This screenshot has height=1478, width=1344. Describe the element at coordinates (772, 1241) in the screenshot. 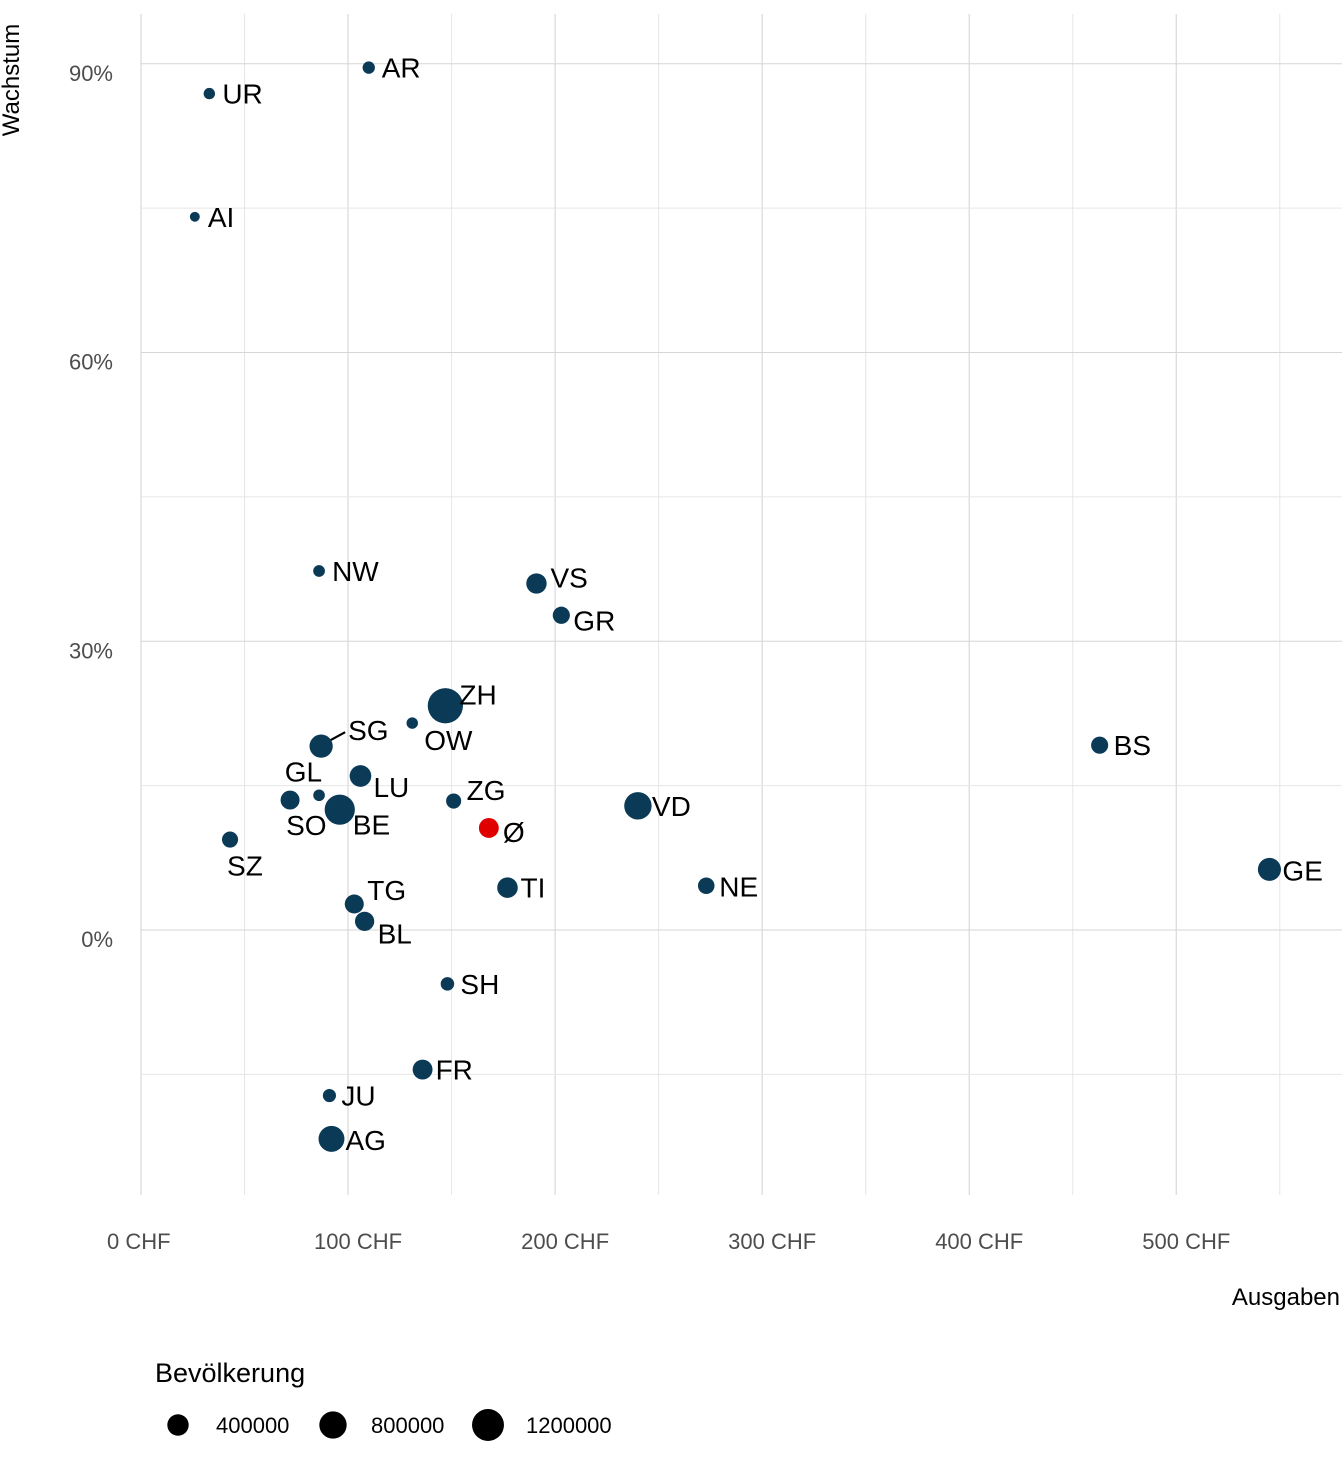

I see `x-tick-label: 300 CHF` at that location.